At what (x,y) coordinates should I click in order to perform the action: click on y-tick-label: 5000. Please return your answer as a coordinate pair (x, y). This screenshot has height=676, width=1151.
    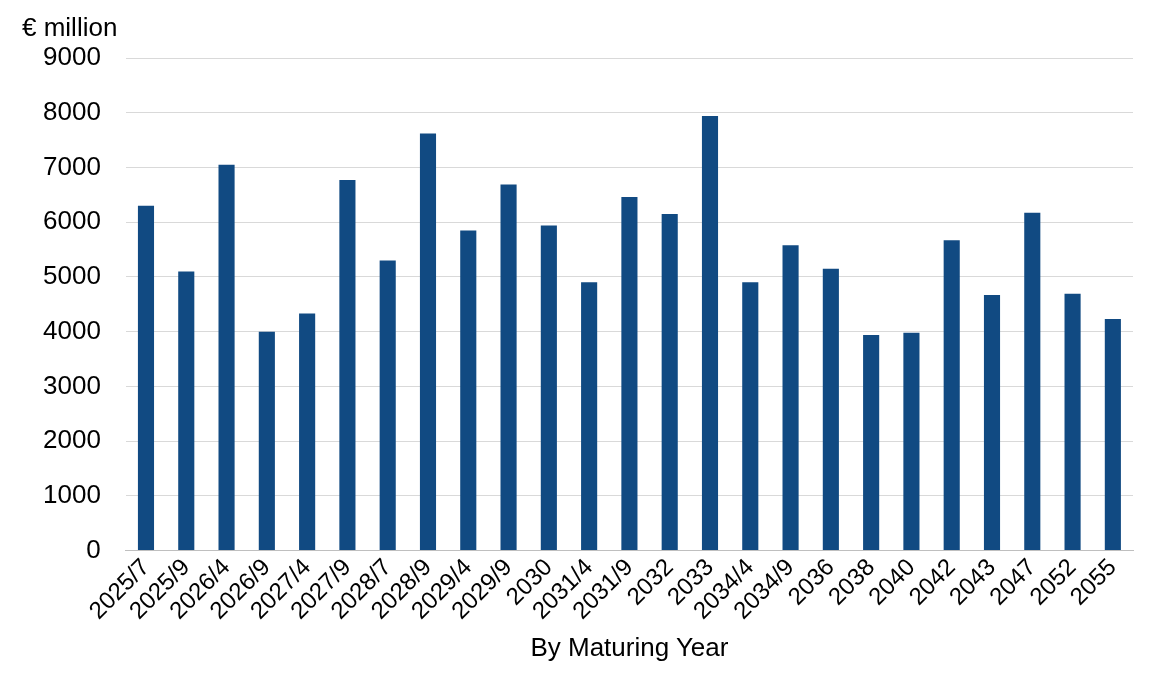
    Looking at the image, I should click on (72, 275).